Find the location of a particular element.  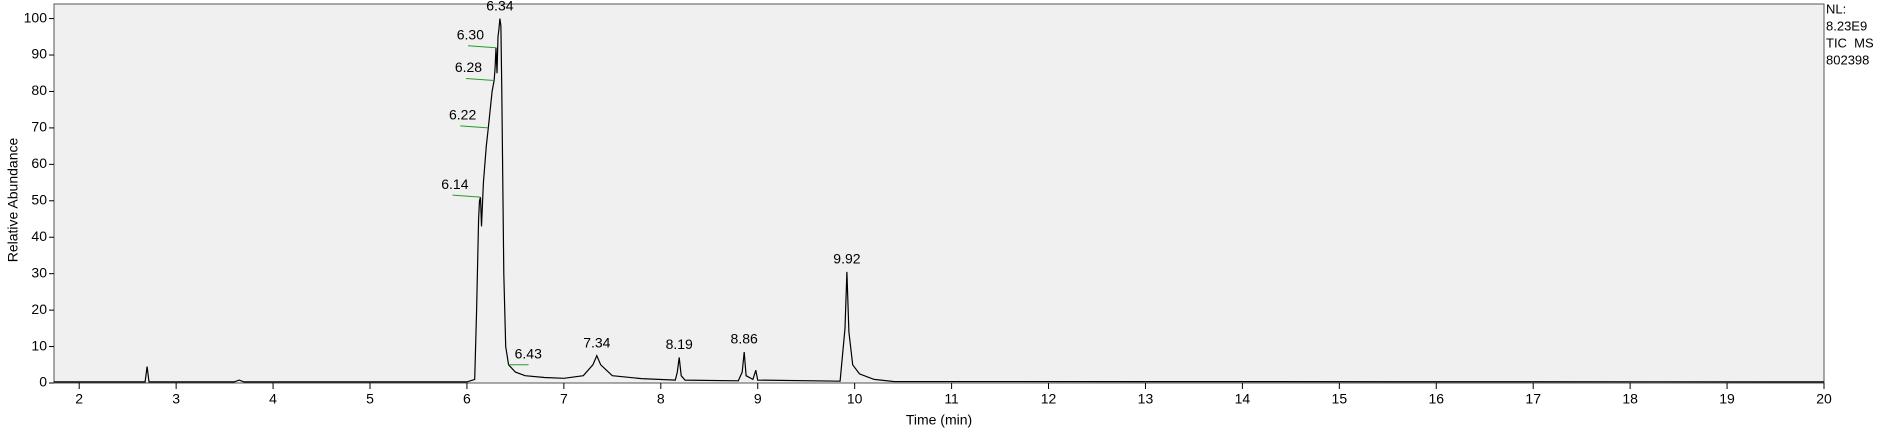

info-text: 802398 is located at coordinates (1847, 59).